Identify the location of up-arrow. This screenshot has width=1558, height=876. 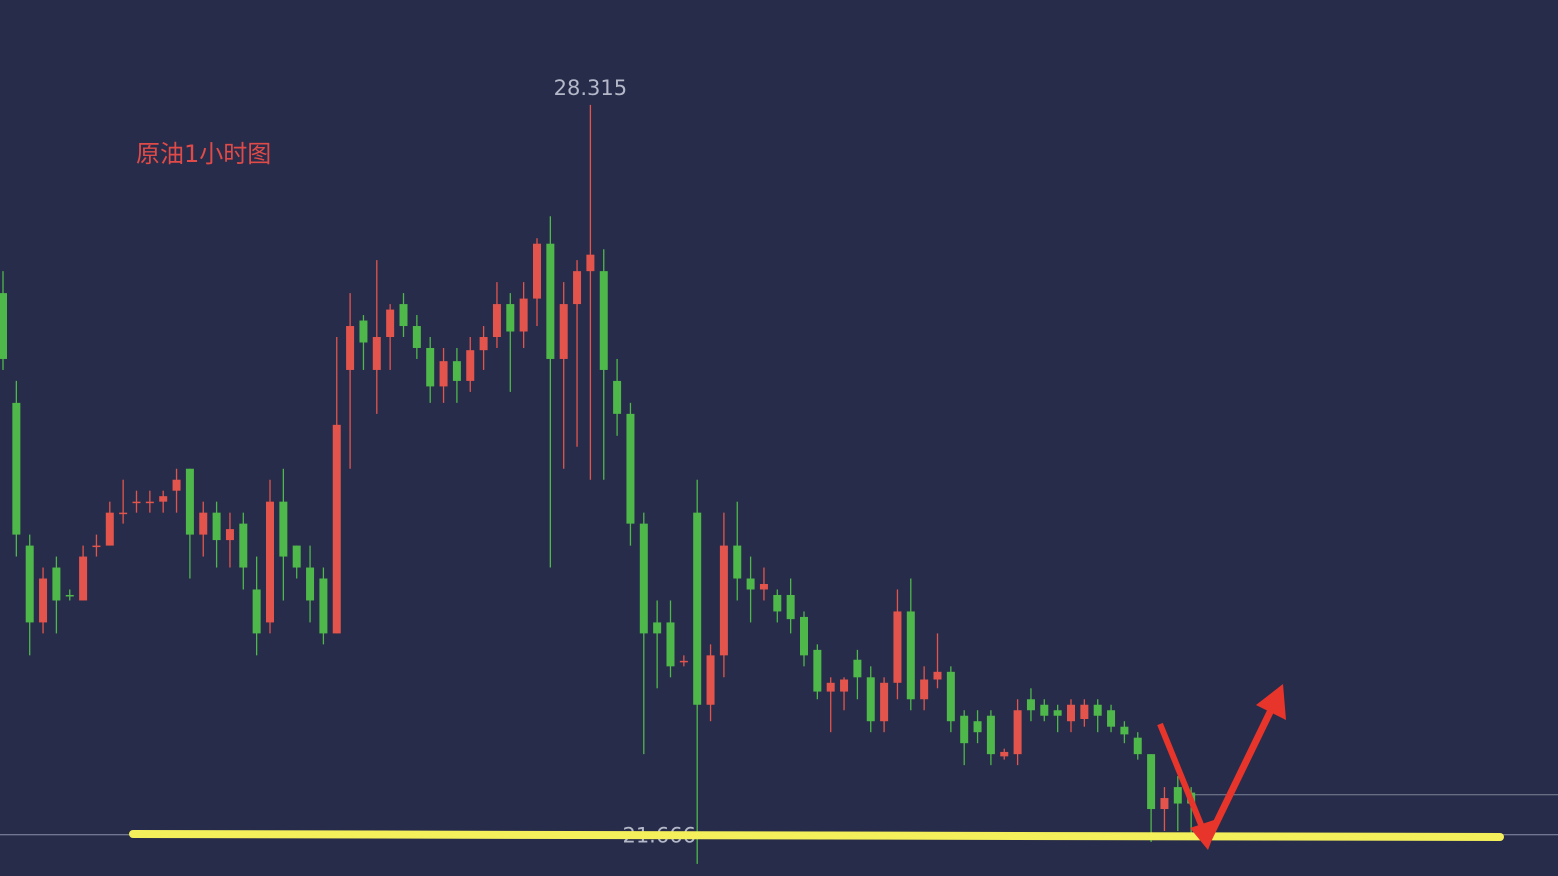
(1240, 774).